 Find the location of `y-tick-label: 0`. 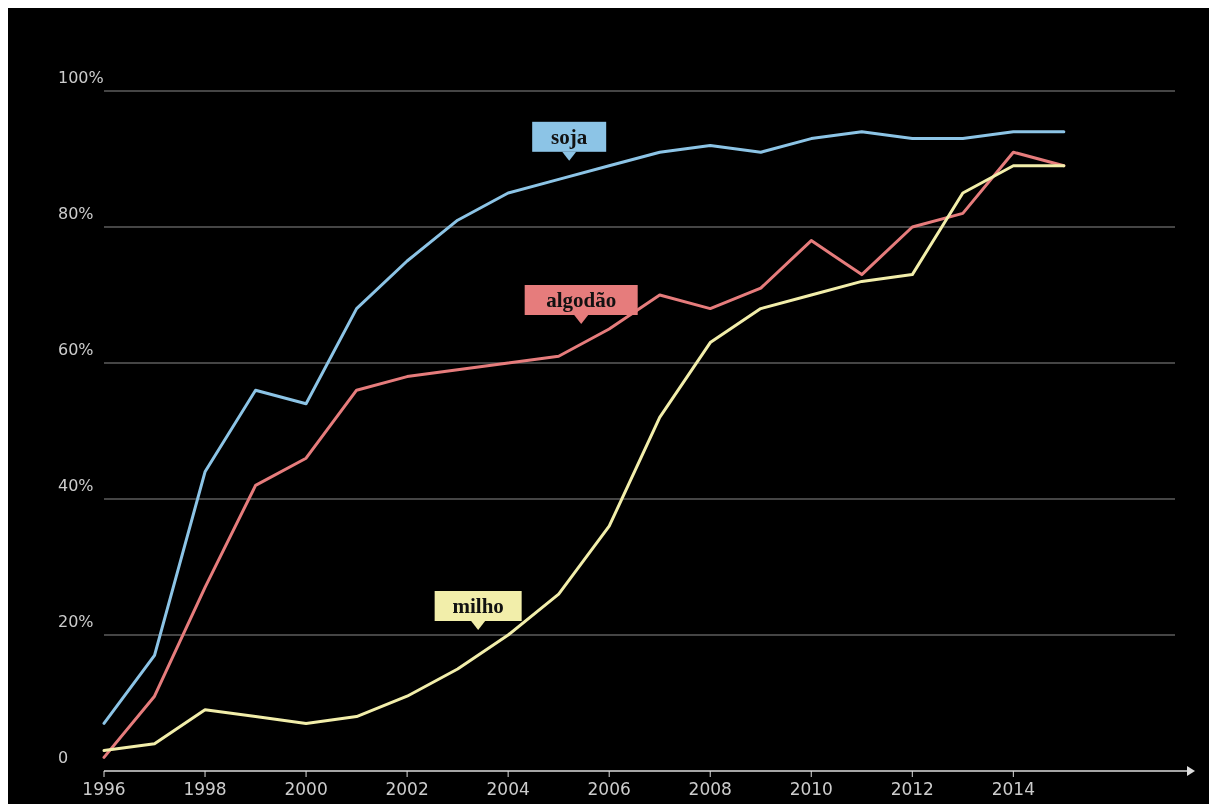

y-tick-label: 0 is located at coordinates (63, 757).